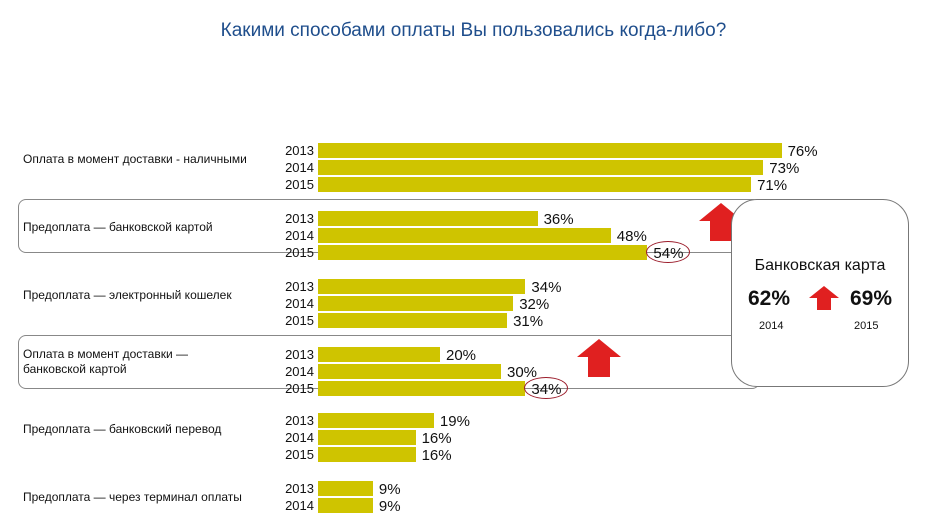 This screenshot has width=947, height=515. I want to click on group-label: Предоплата — банковской картой, so click(118, 227).